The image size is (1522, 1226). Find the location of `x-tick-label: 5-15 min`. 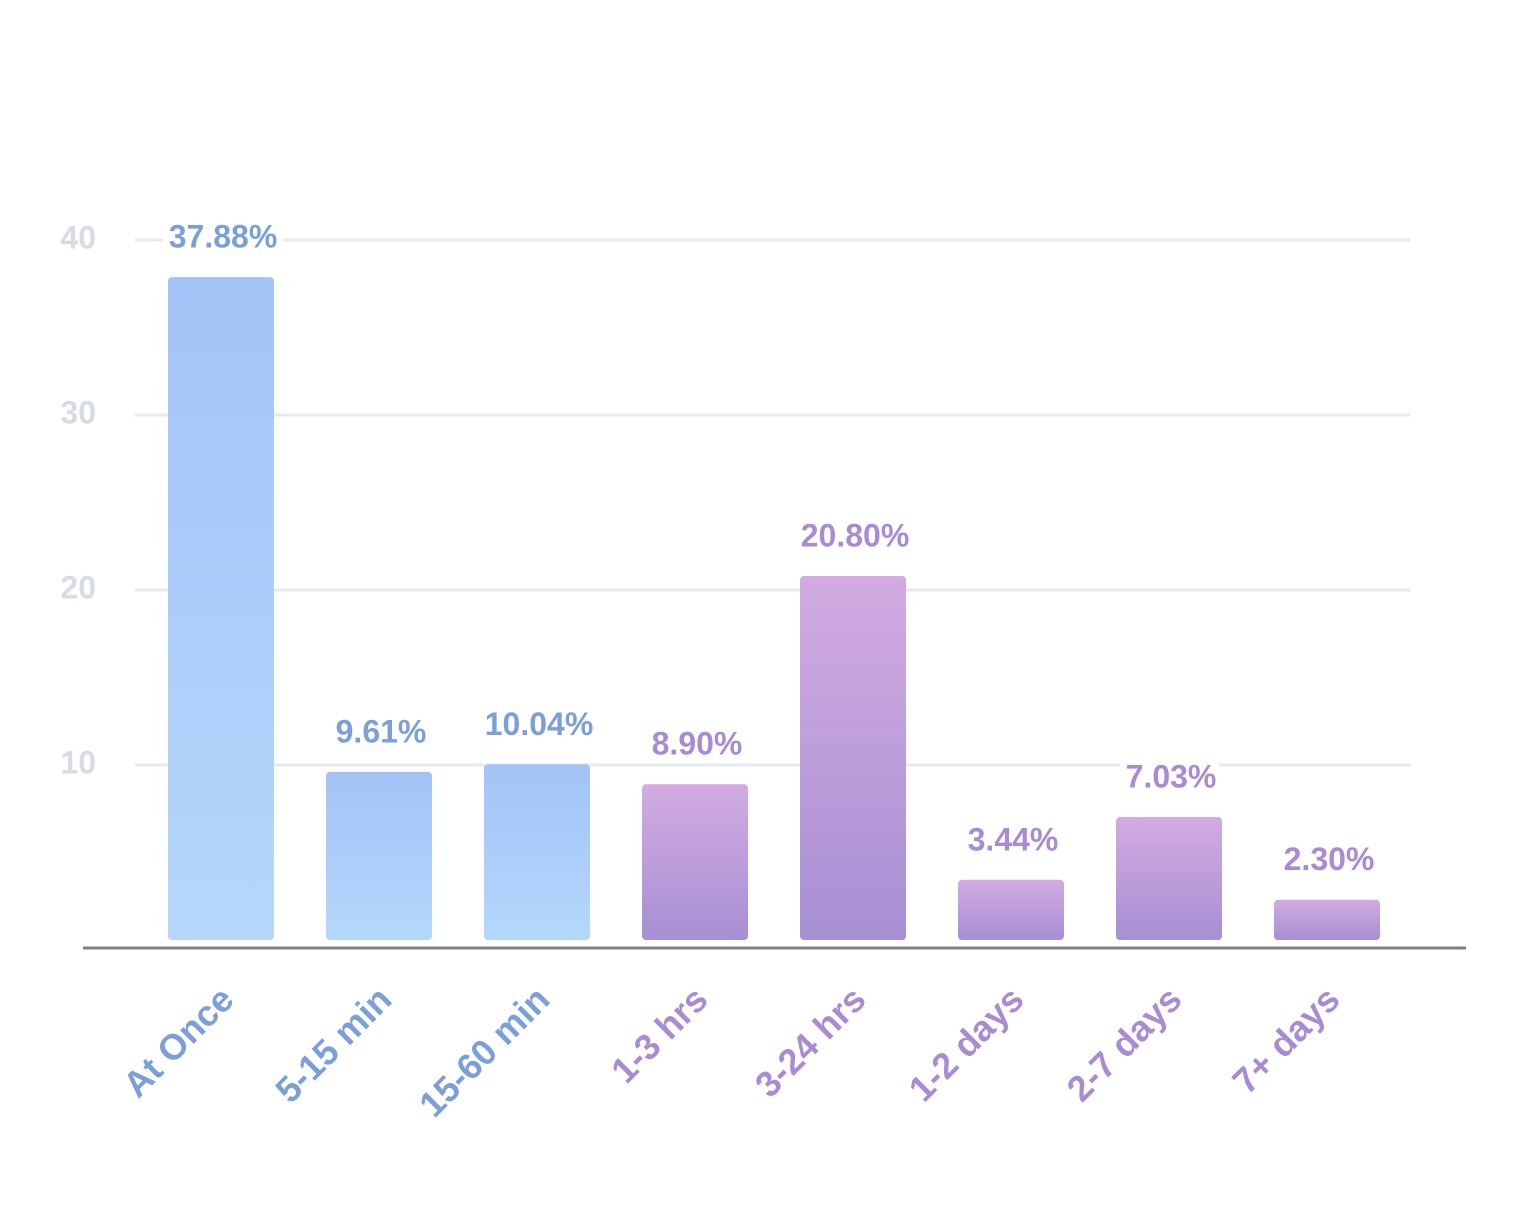

x-tick-label: 5-15 min is located at coordinates (333, 1044).